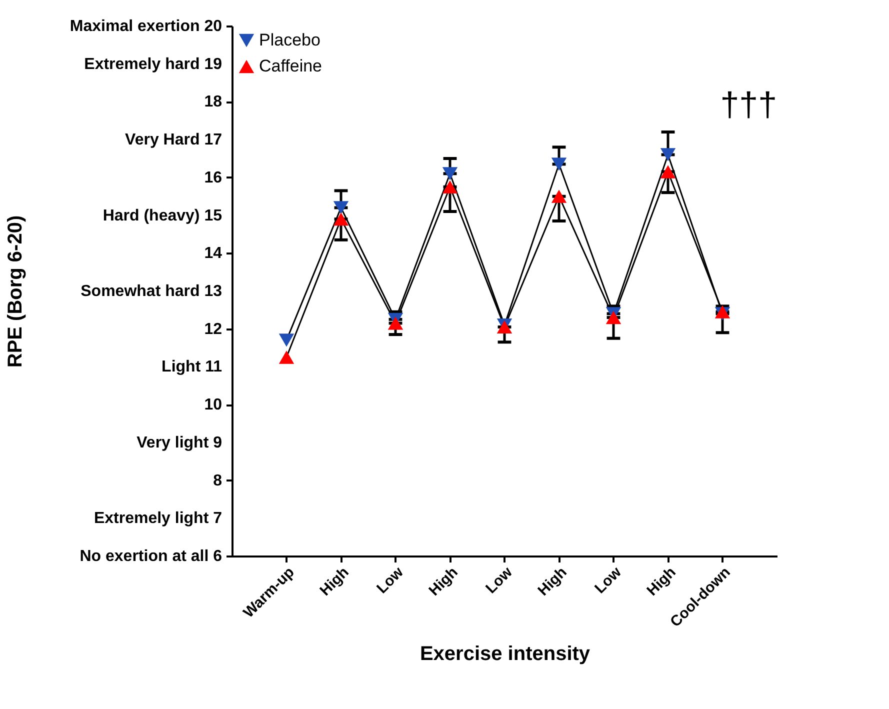  I want to click on x-axis-title: Exercise intensity, so click(505, 653).